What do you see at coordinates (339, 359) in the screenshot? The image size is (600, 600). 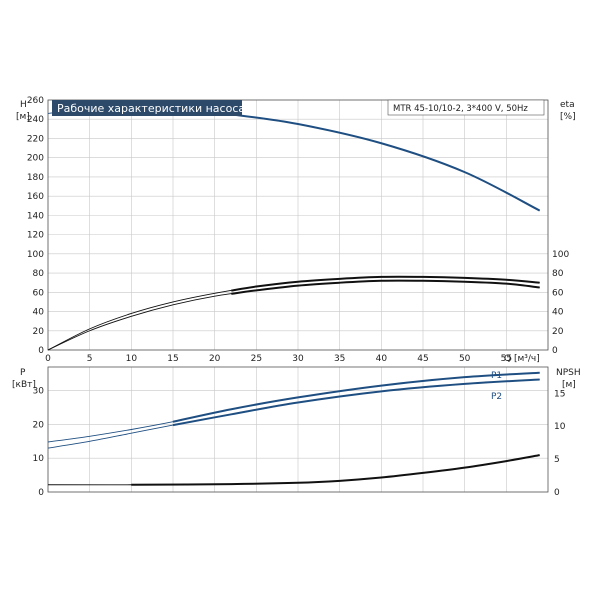 I see `x-tick-label: 35` at bounding box center [339, 359].